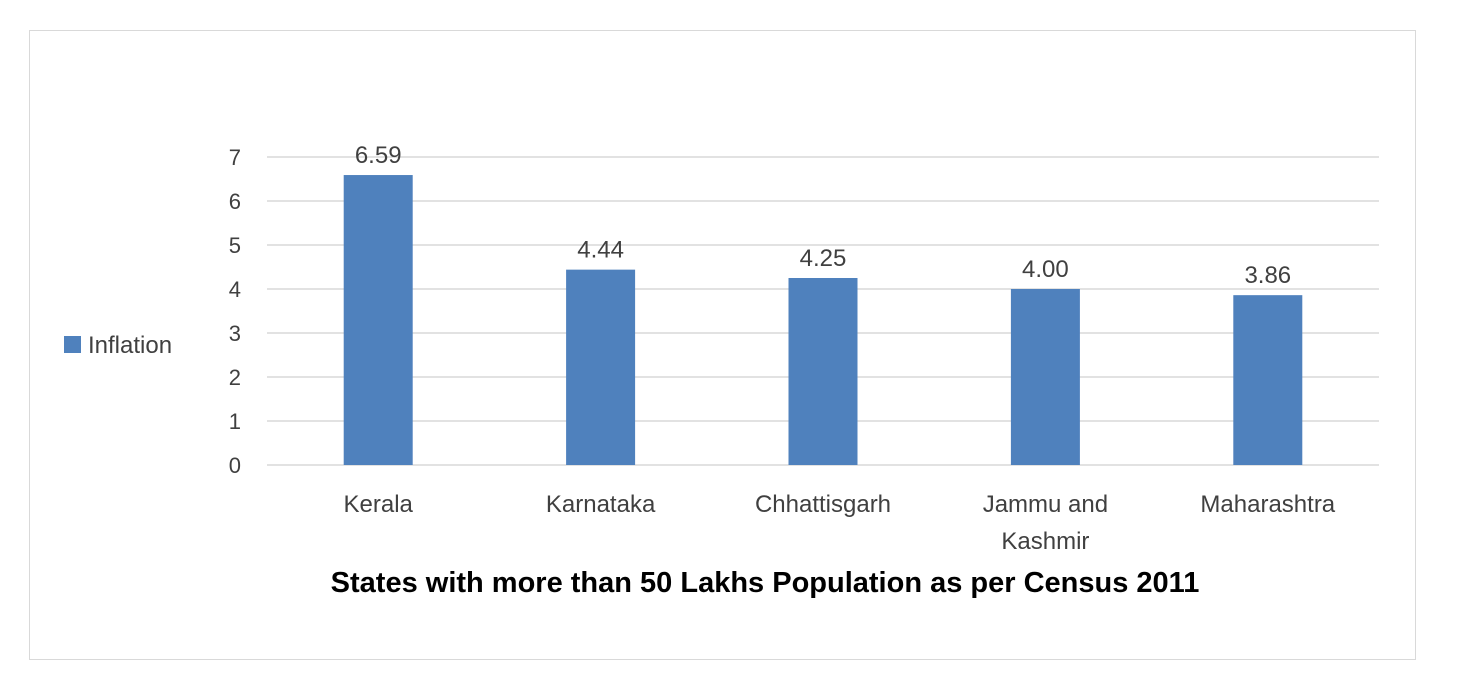 The height and width of the screenshot is (689, 1459). Describe the element at coordinates (823, 504) in the screenshot. I see `x-tick-label: Chhattisgarh` at that location.